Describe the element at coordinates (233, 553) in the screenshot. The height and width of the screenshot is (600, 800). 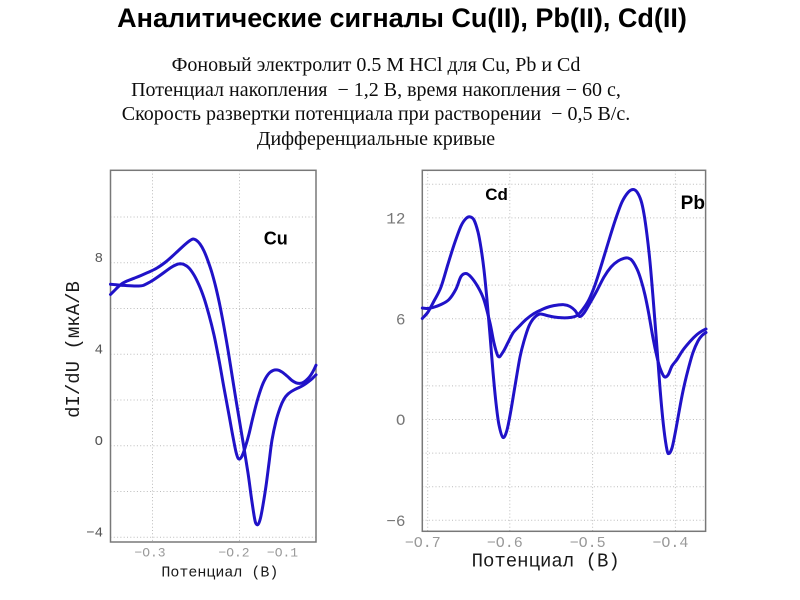
I see `svg-text: −O.2` at that location.